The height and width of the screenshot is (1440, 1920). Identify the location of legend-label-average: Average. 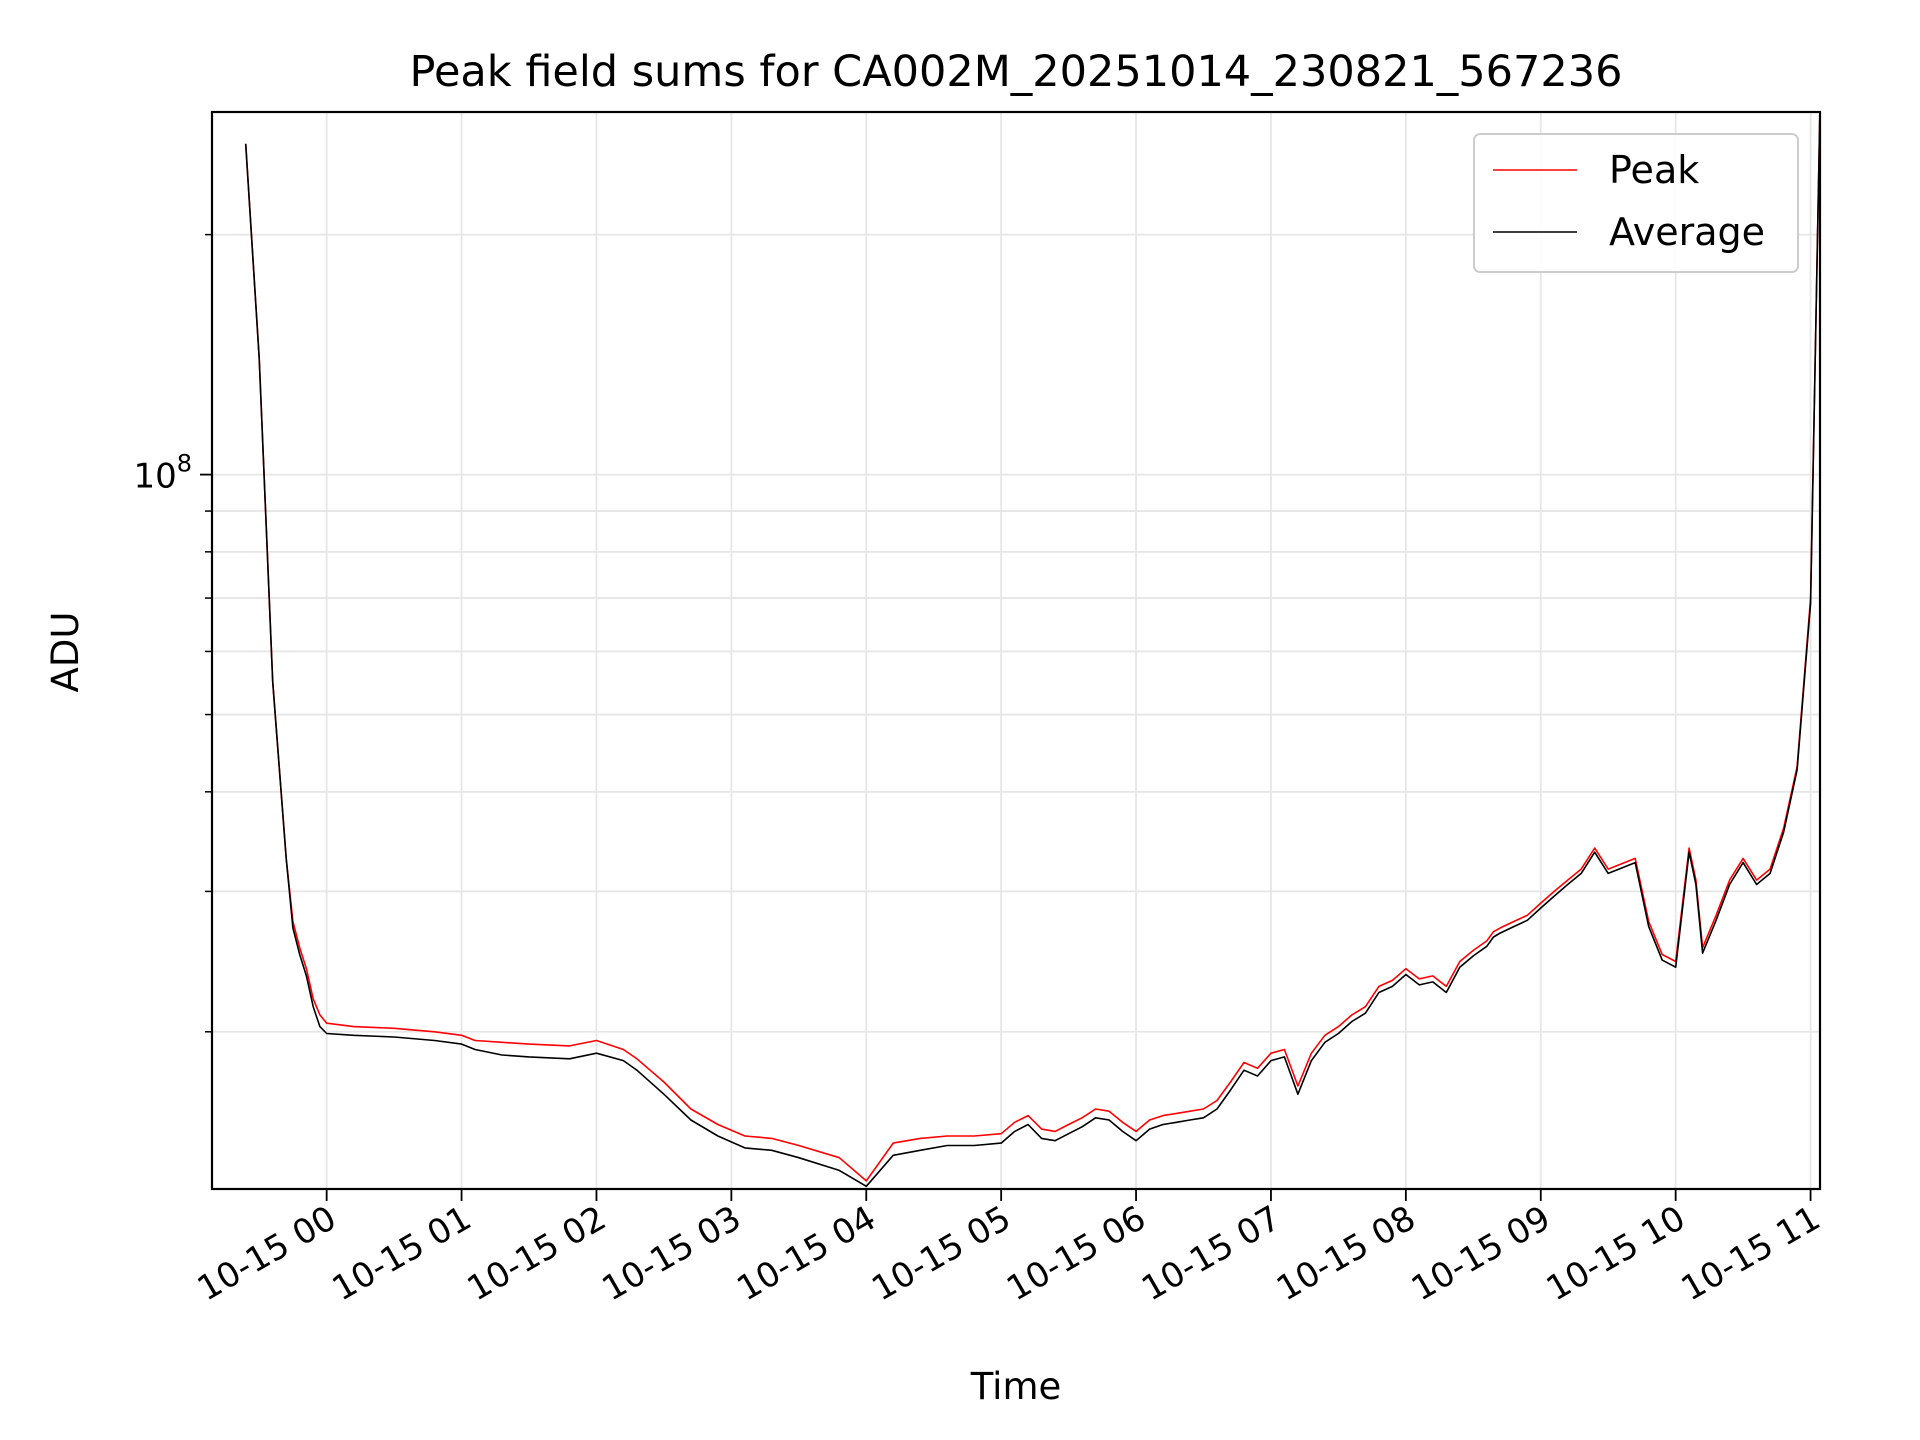
(1687, 232).